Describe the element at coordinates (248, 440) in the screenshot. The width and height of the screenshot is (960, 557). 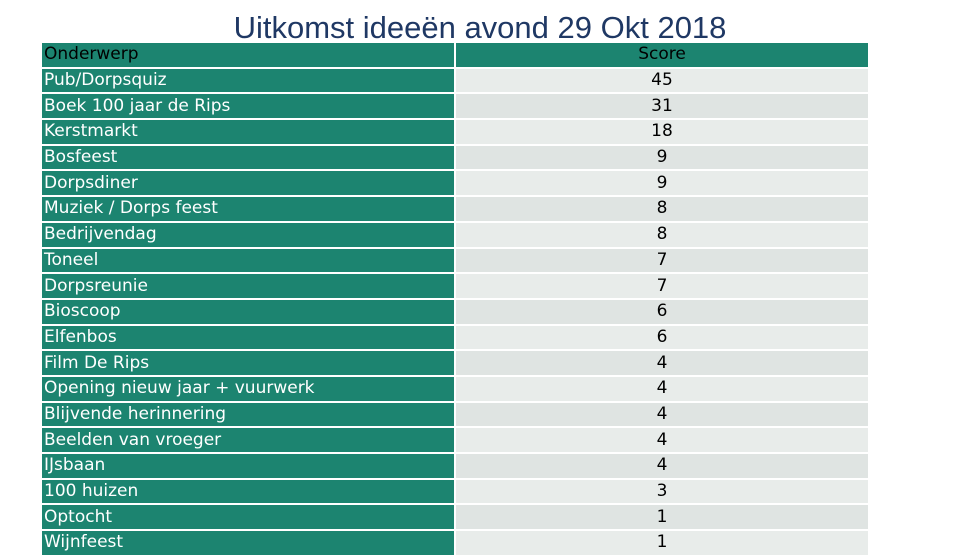
I see `row-subject: Beelden van vroeger` at that location.